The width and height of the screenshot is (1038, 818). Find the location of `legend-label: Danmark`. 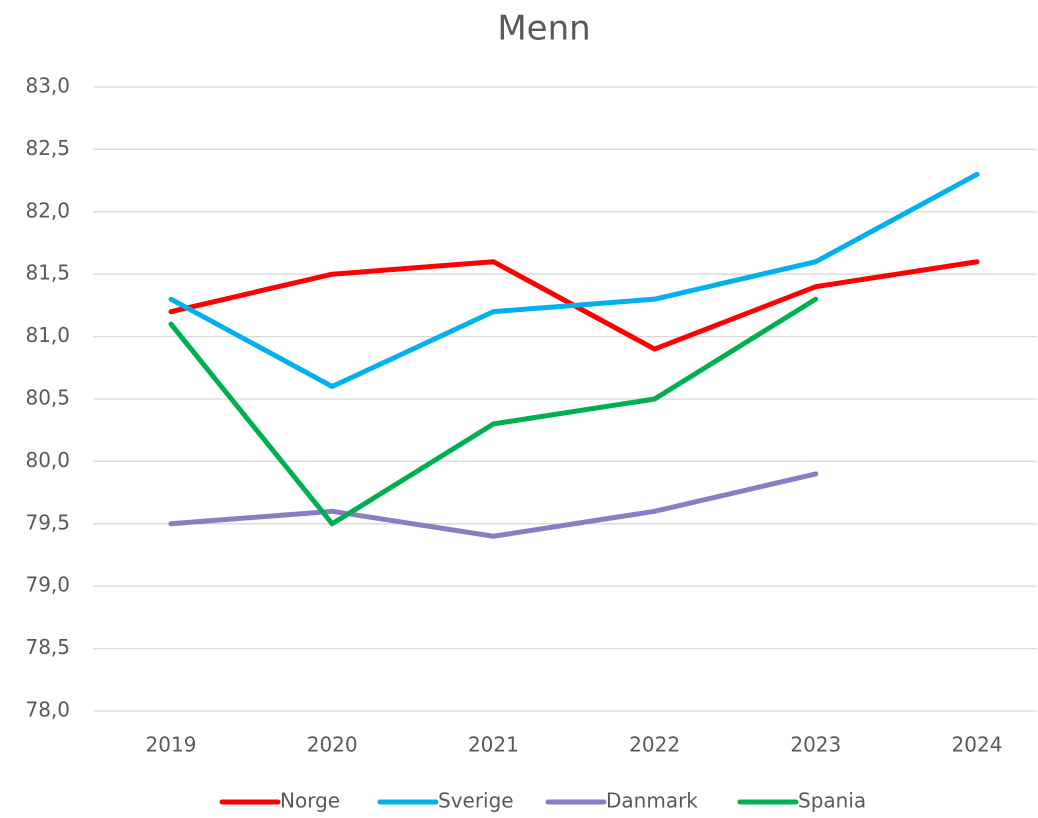

legend-label: Danmark is located at coordinates (652, 801).